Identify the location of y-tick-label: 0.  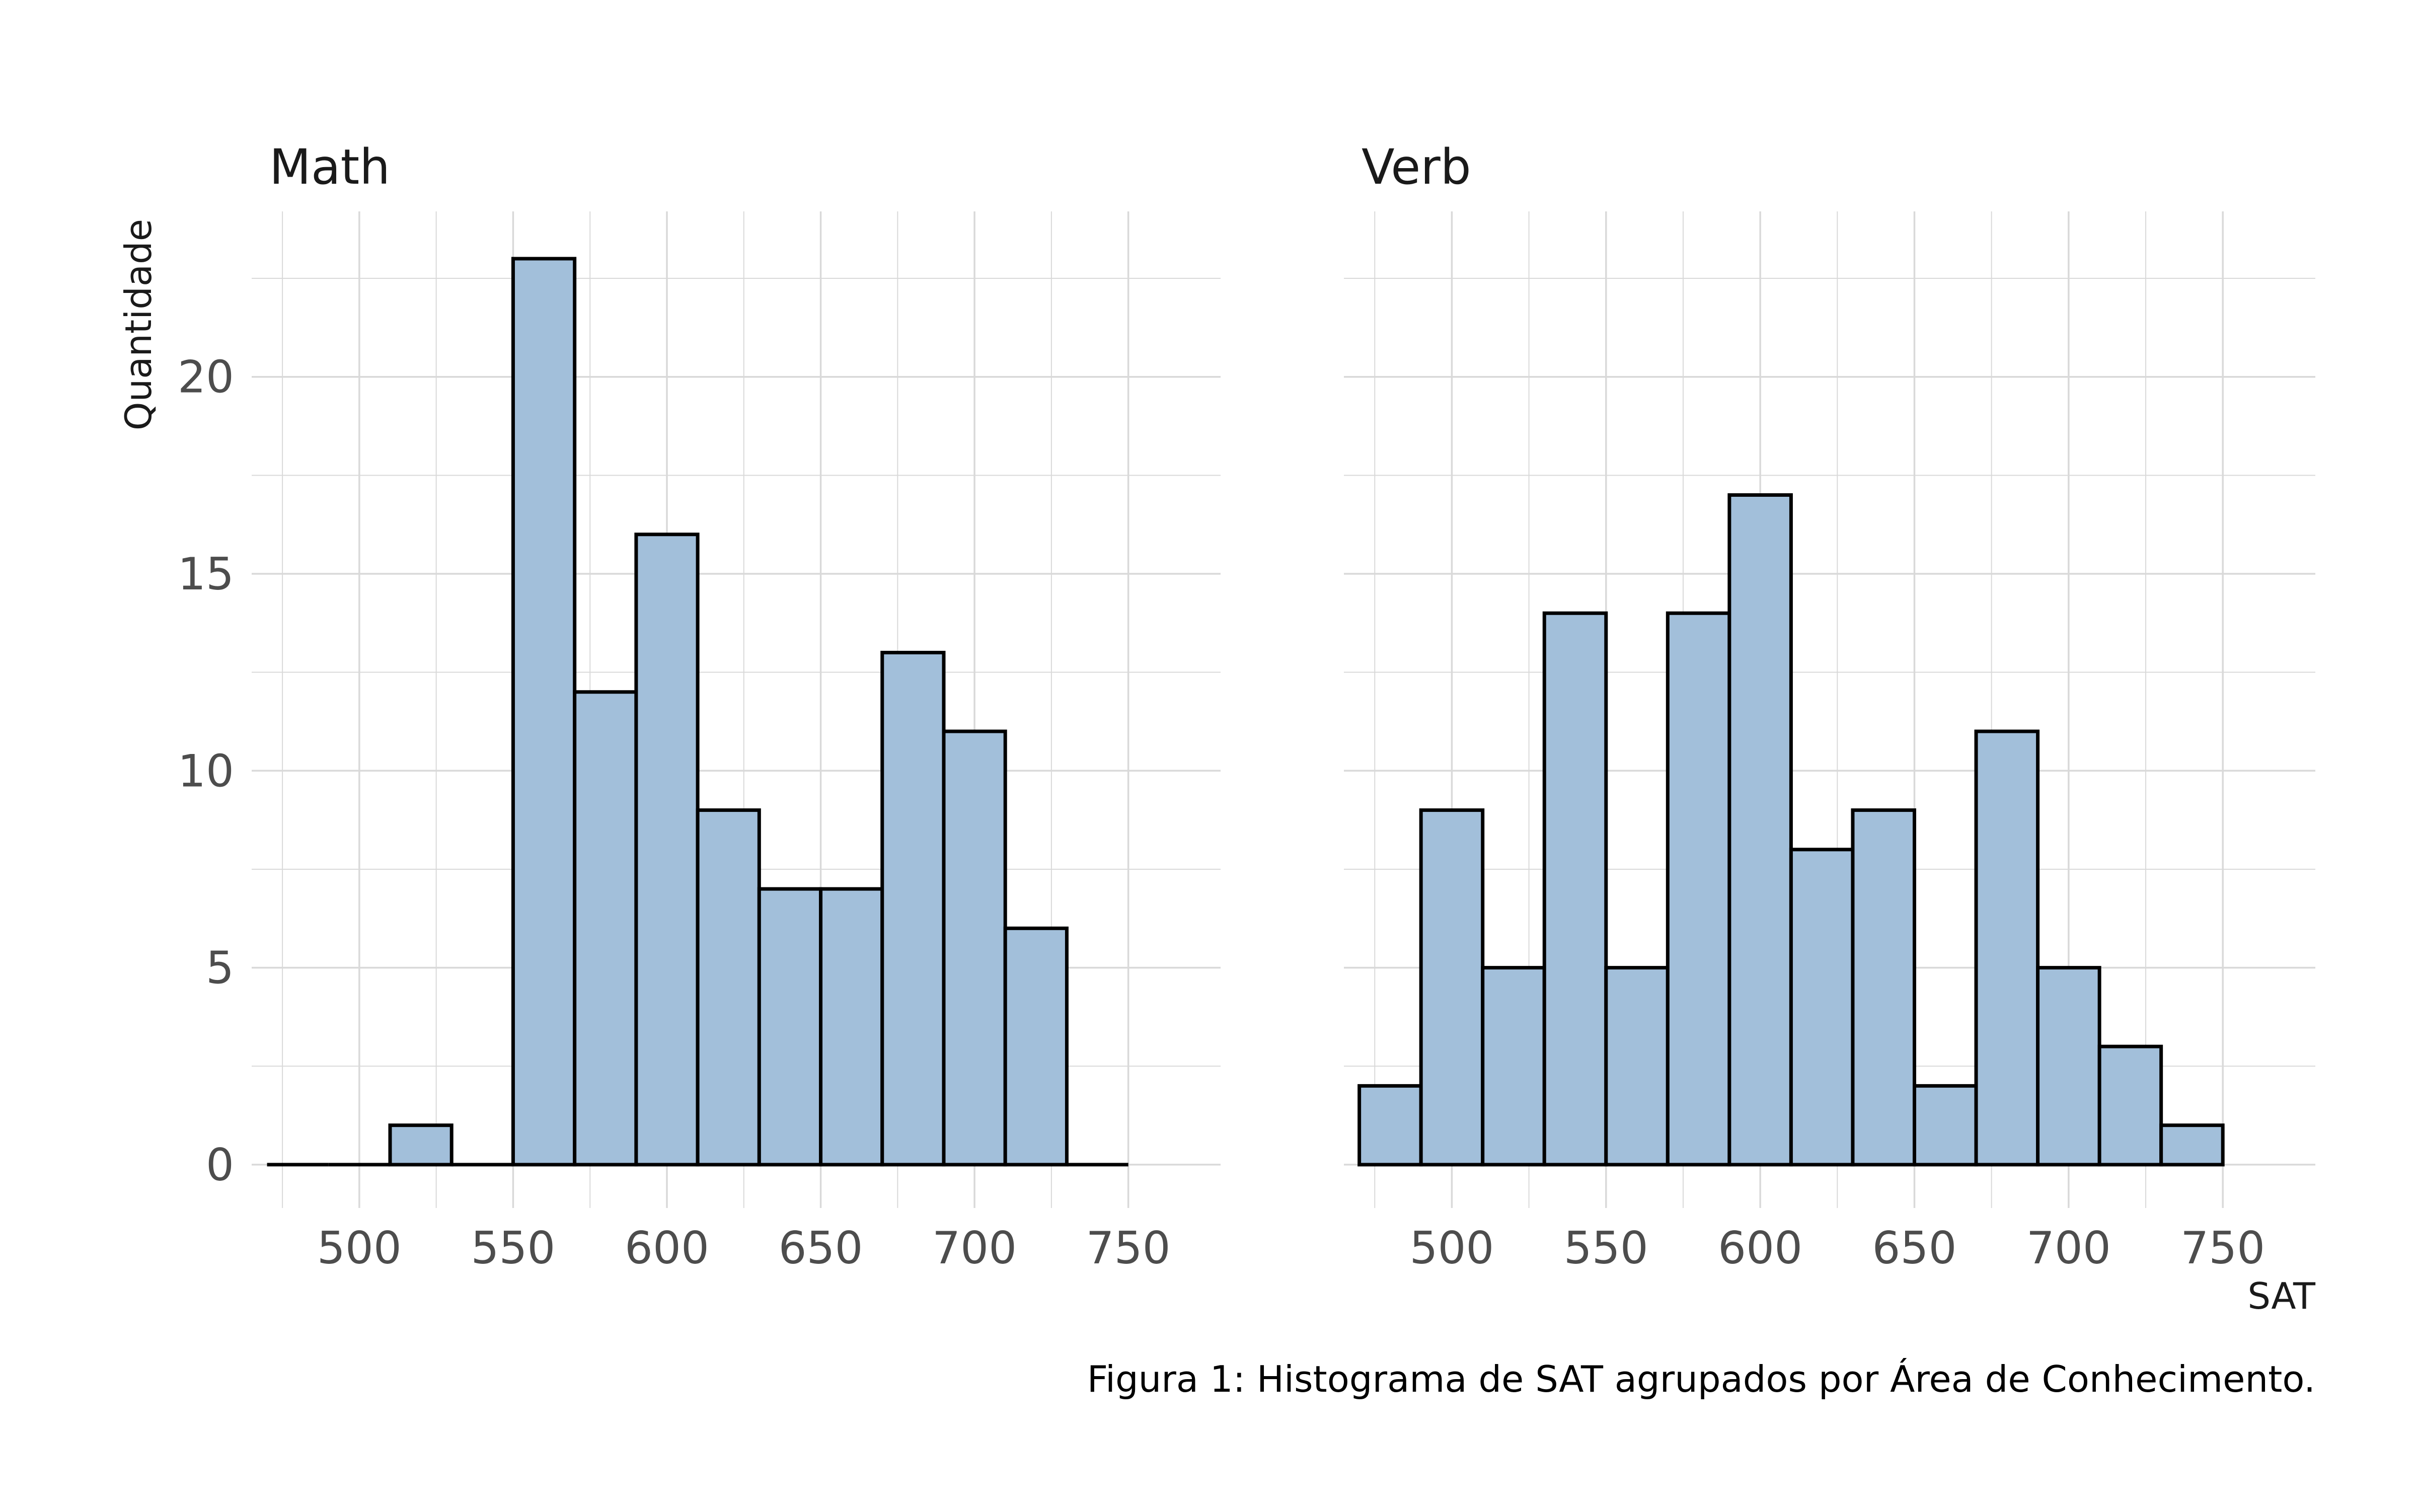
(220, 1165).